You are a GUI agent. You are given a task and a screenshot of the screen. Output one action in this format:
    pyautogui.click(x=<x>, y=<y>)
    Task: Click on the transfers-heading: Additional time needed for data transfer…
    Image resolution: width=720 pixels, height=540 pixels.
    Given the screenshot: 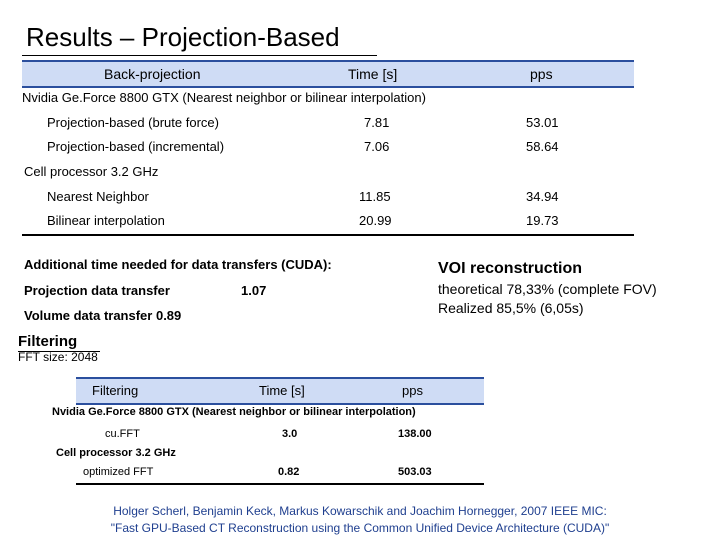 What is the action you would take?
    pyautogui.click(x=178, y=264)
    